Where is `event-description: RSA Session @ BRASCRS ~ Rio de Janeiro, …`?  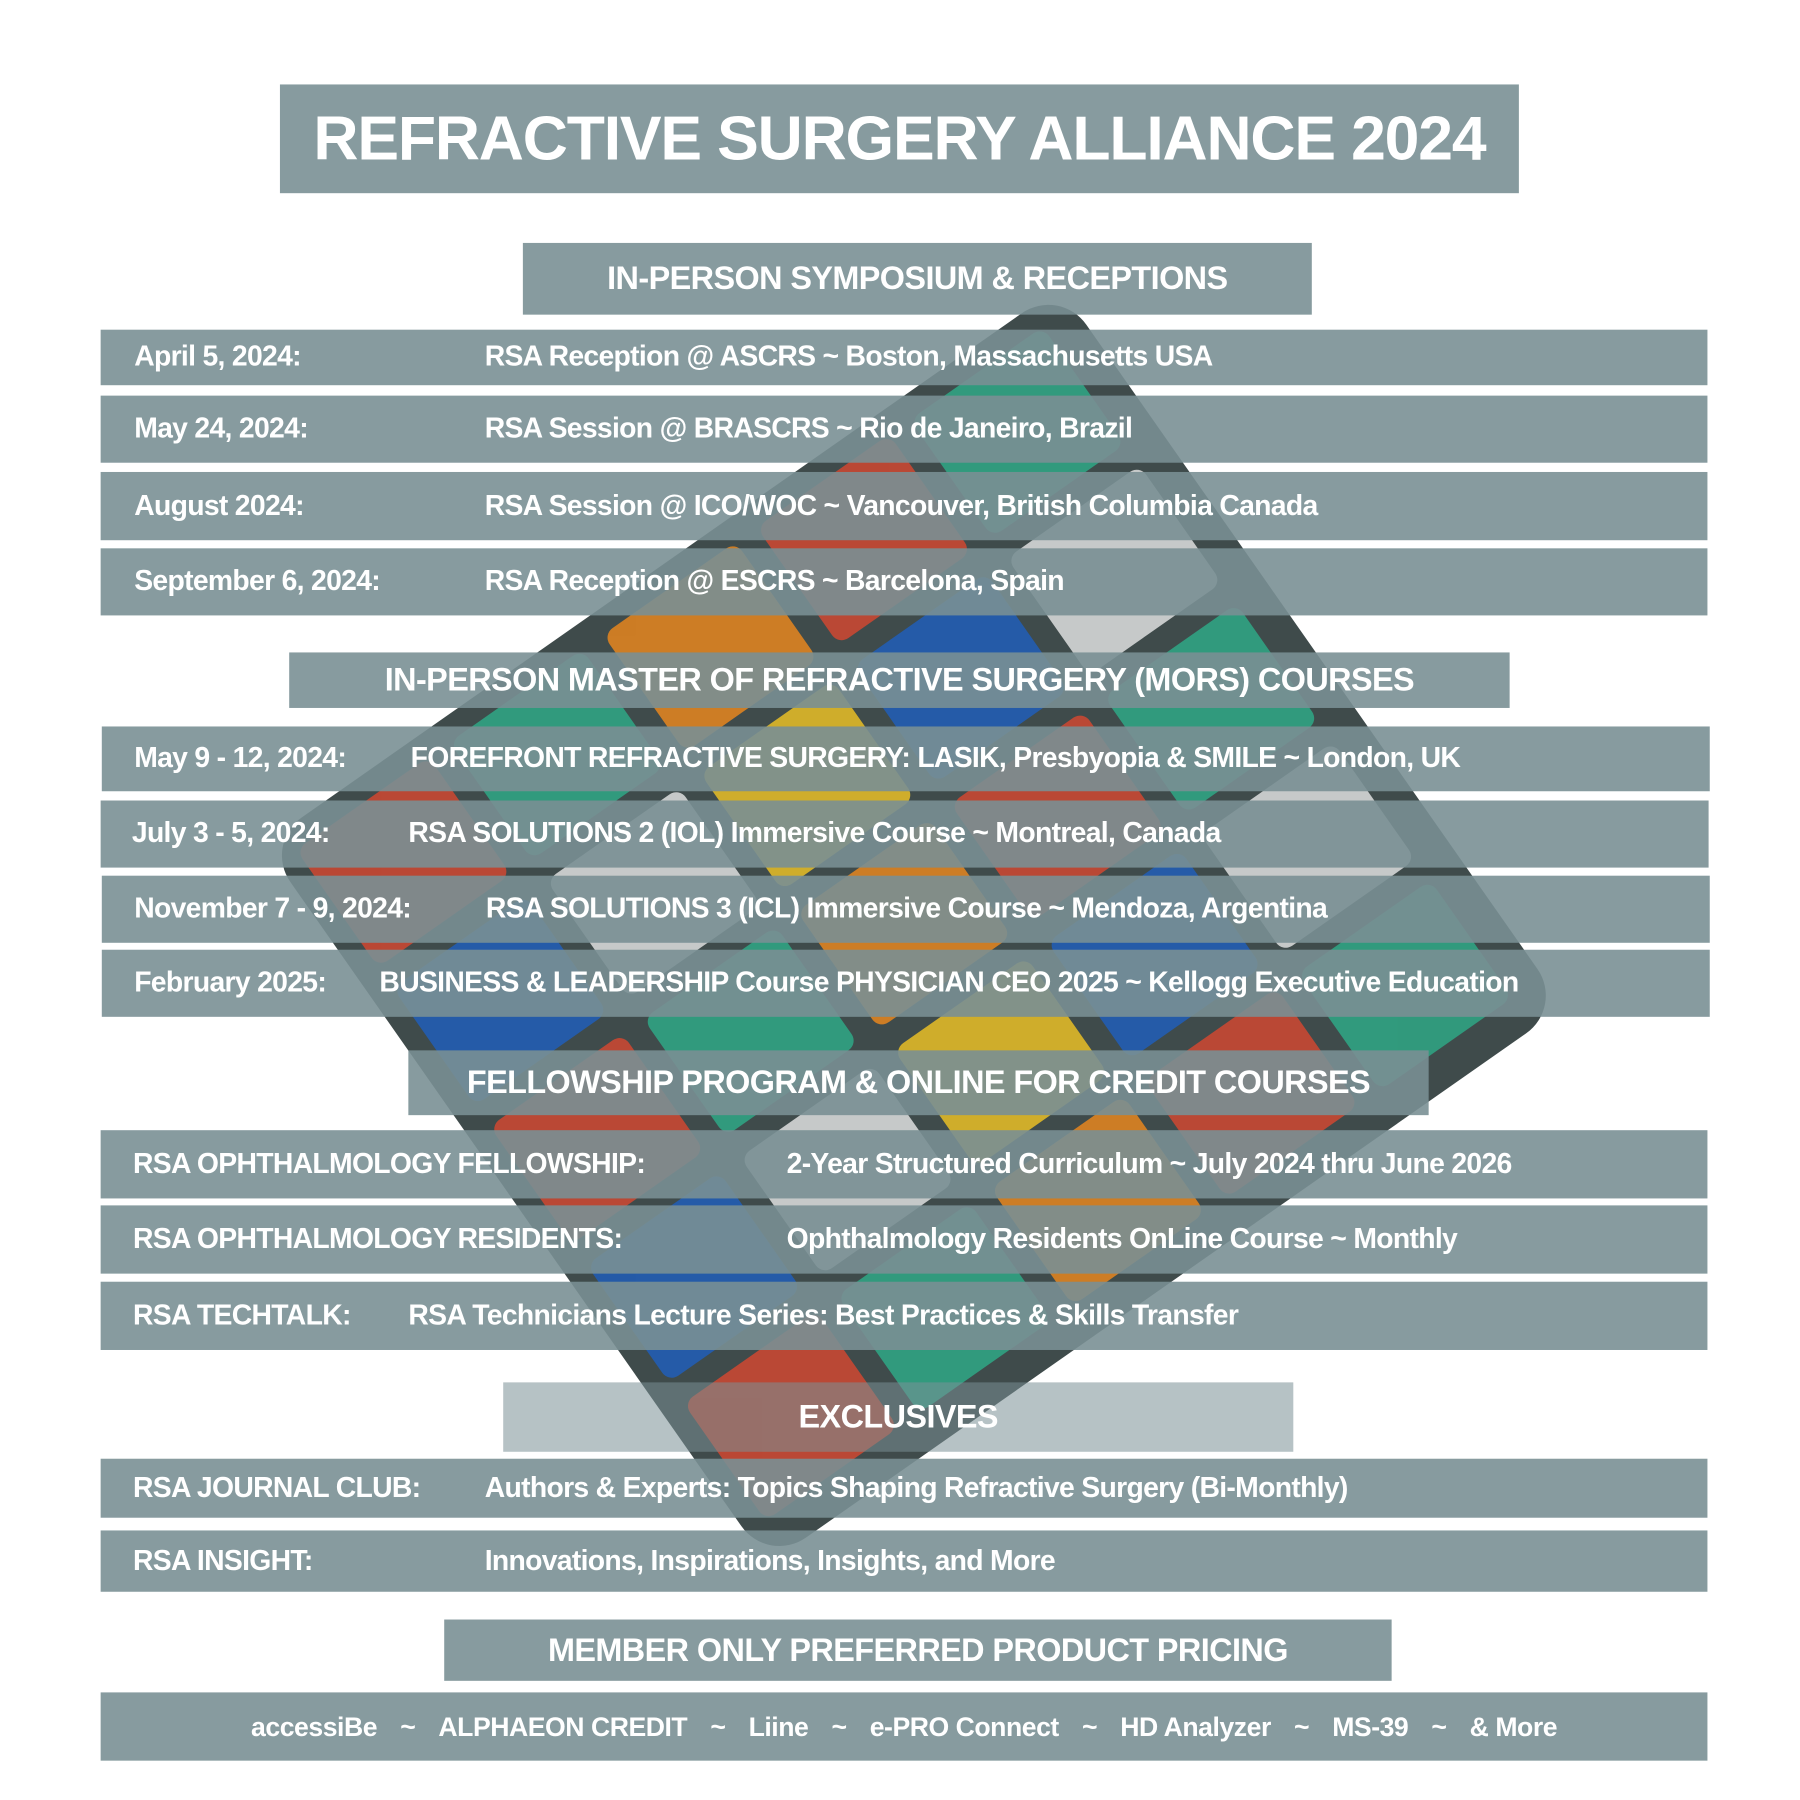
event-description: RSA Session @ BRASCRS ~ Rio de Janeiro, … is located at coordinates (808, 428).